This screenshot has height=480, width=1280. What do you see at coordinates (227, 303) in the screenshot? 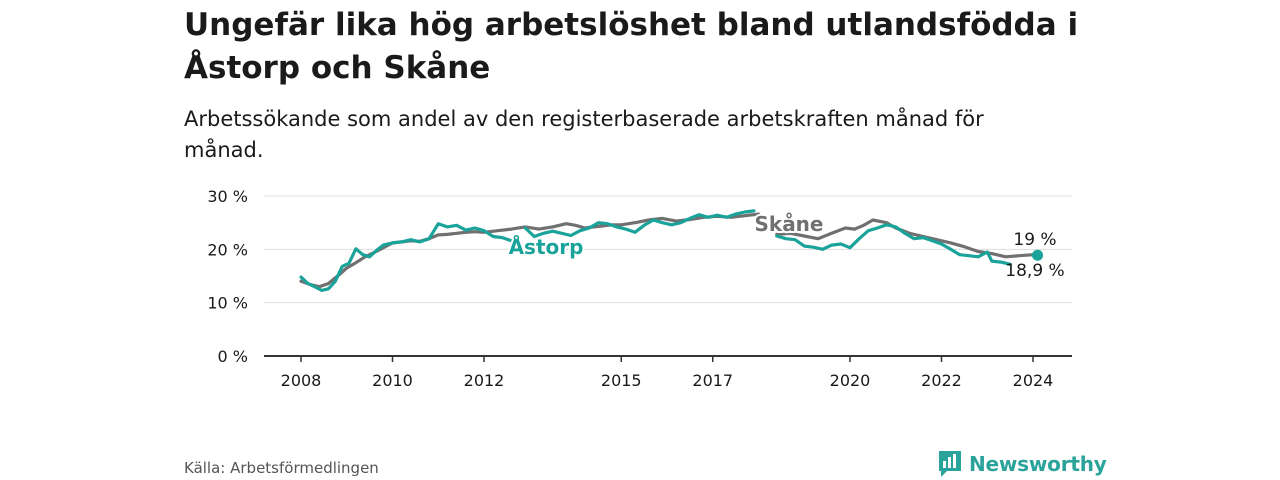
I see `y-tick-label: 10 %` at bounding box center [227, 303].